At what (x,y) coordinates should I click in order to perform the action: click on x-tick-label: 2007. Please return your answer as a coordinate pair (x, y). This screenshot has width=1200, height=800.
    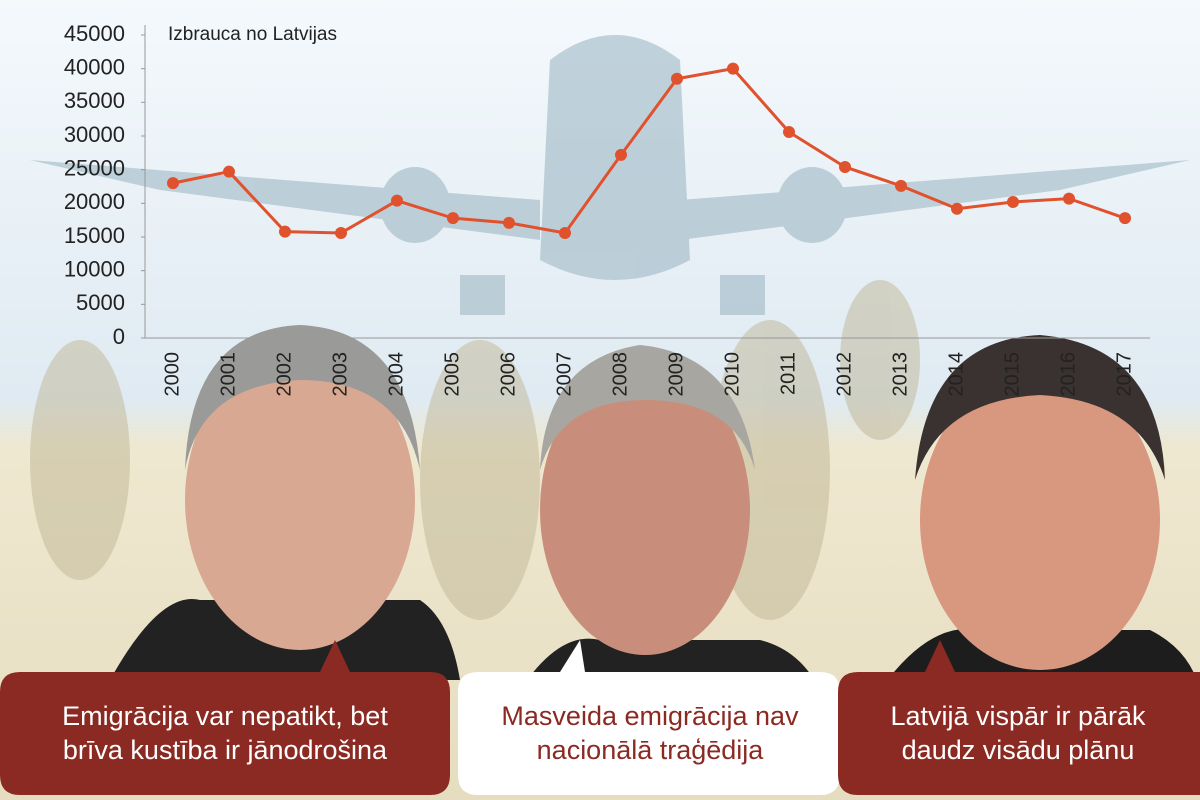
    Looking at the image, I should click on (564, 374).